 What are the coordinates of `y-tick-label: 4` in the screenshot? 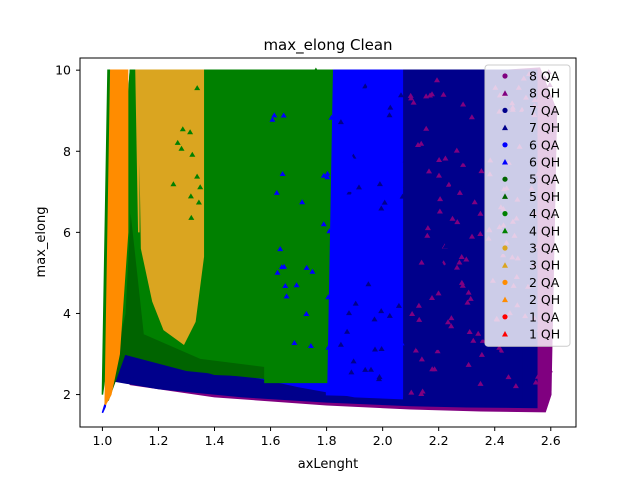 It's located at (67, 313).